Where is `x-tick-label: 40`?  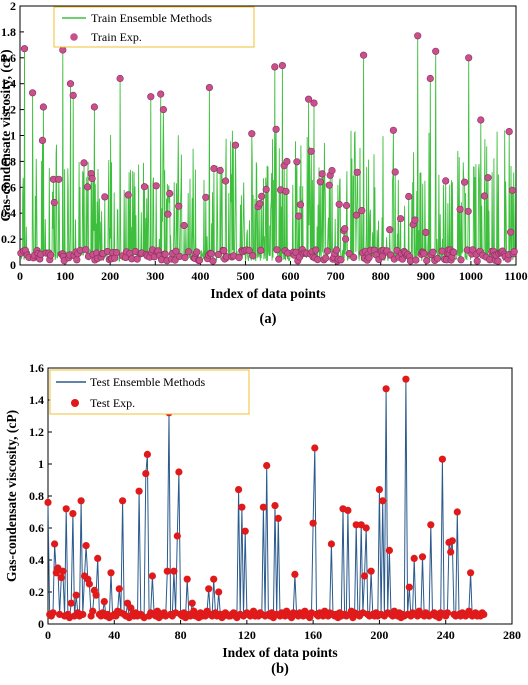 x-tick-label: 40 is located at coordinates (114, 635).